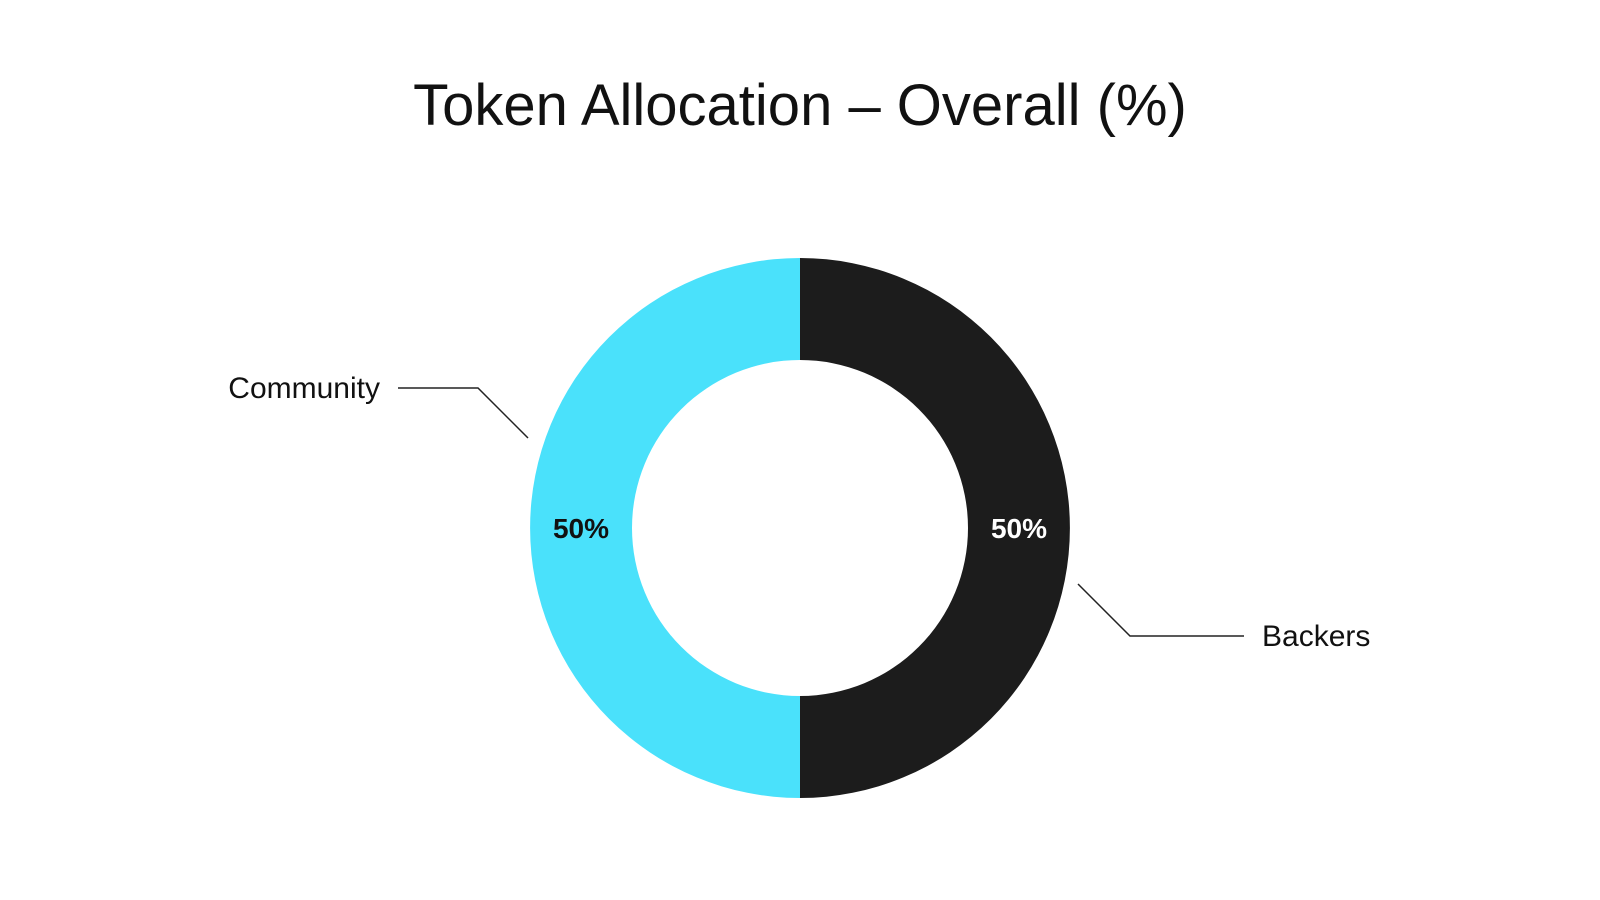 The height and width of the screenshot is (900, 1600). What do you see at coordinates (935, 528) in the screenshot?
I see `slice-backers` at bounding box center [935, 528].